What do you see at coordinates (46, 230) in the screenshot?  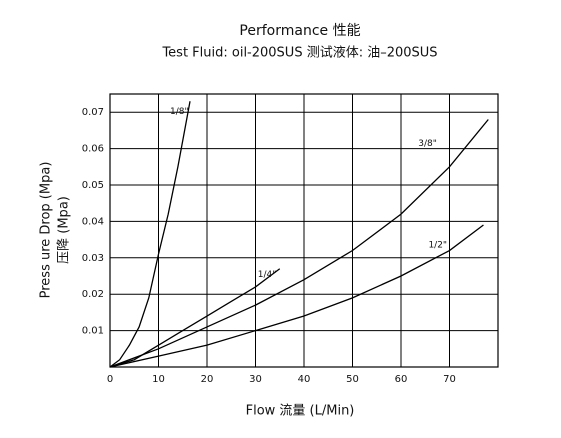 I see `y-axis-label: Press ure Drop (Mpa)` at bounding box center [46, 230].